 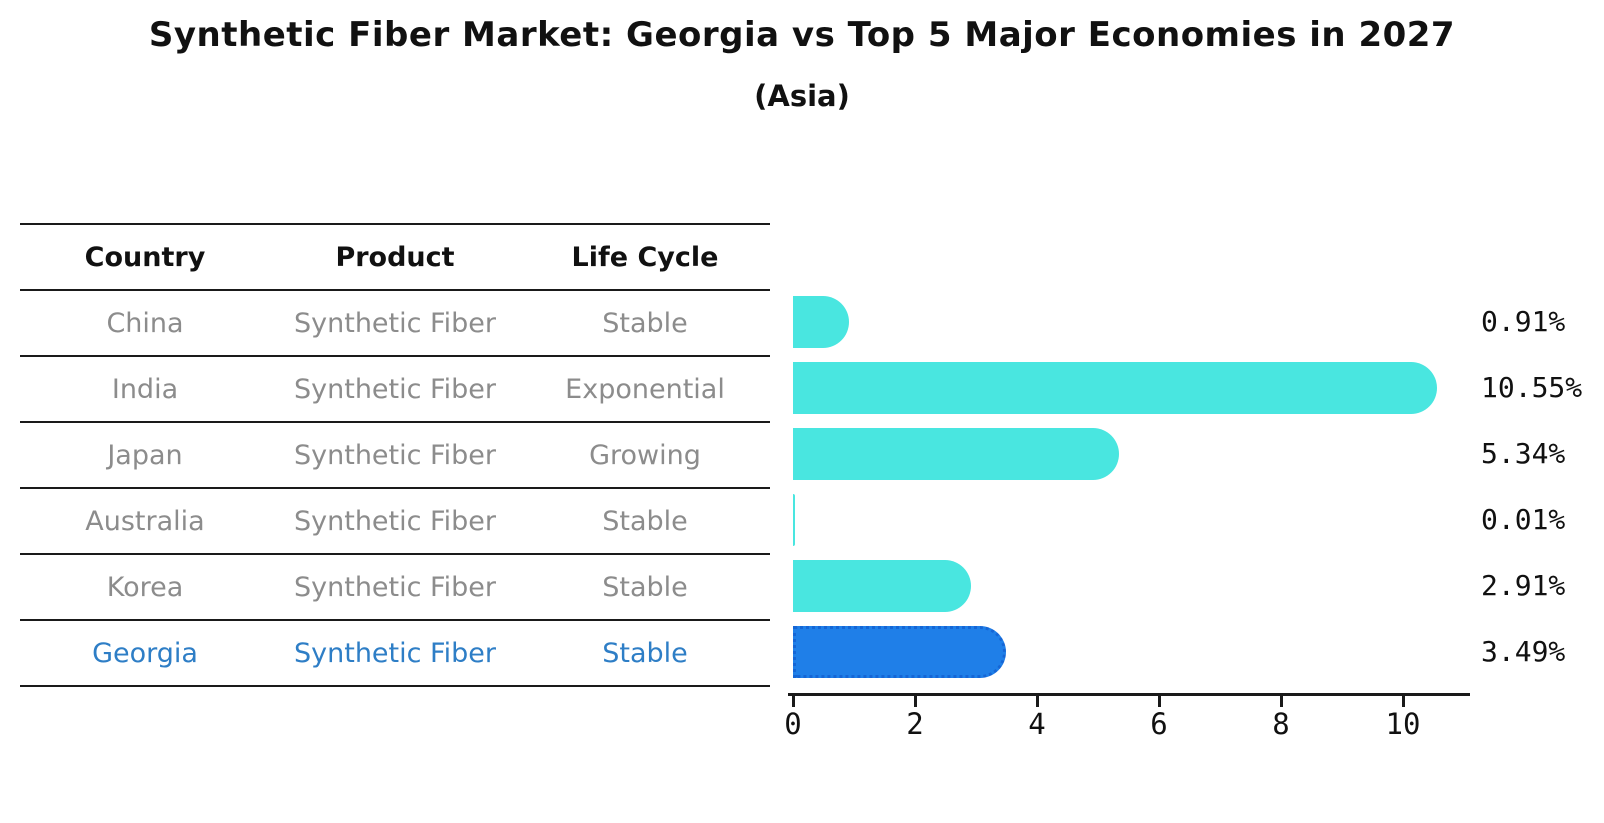 I want to click on x-axis-tick-label: 4, so click(x=1037, y=724).